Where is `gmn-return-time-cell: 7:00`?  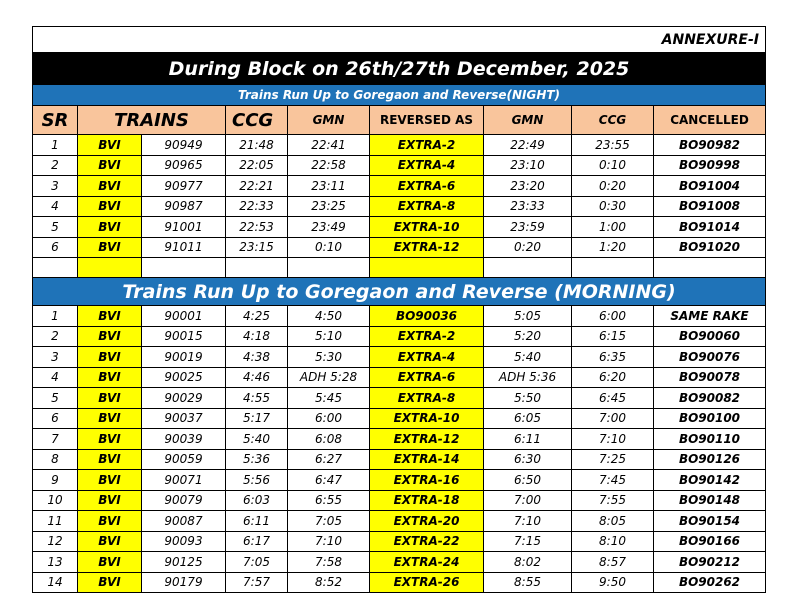
gmn-return-time-cell: 7:00 is located at coordinates (527, 500).